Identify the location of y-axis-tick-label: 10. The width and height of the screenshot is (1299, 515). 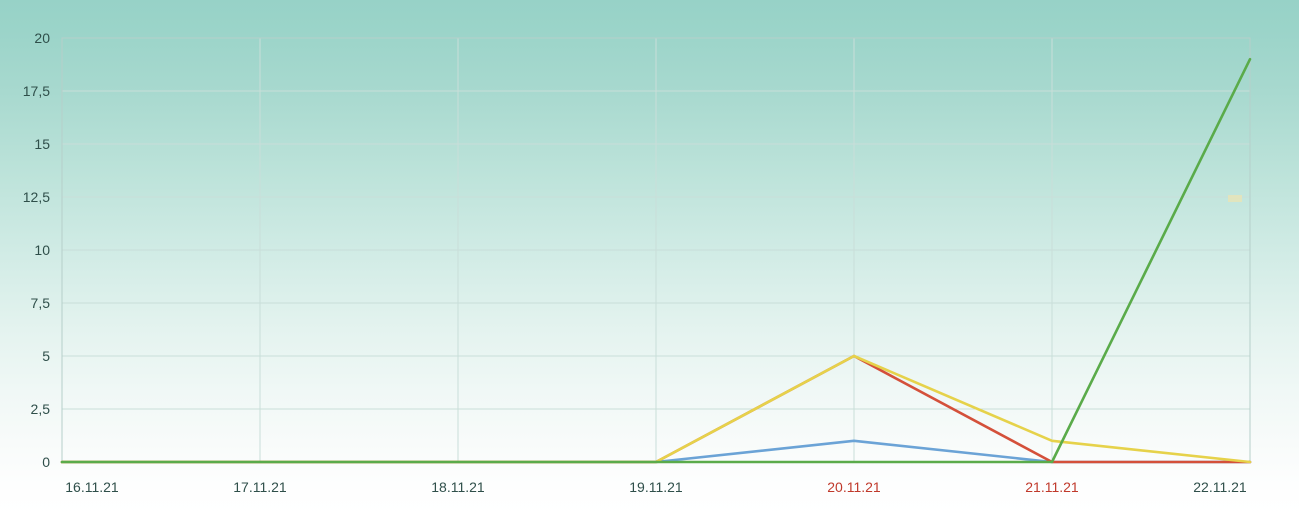
(42, 250).